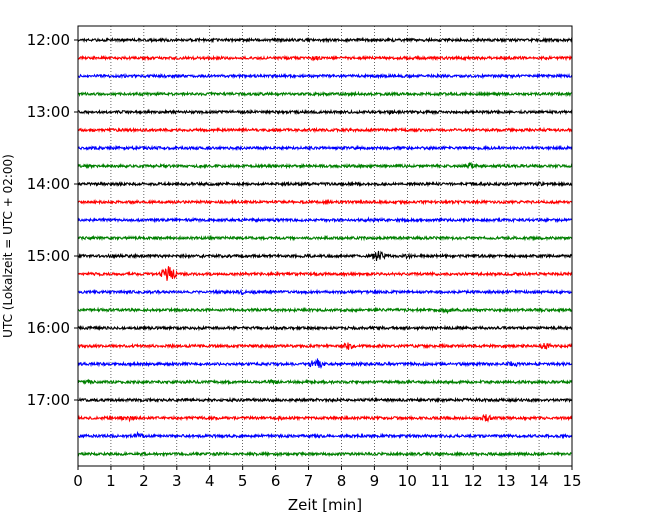  What do you see at coordinates (144, 481) in the screenshot?
I see `x-tick-label: 2` at bounding box center [144, 481].